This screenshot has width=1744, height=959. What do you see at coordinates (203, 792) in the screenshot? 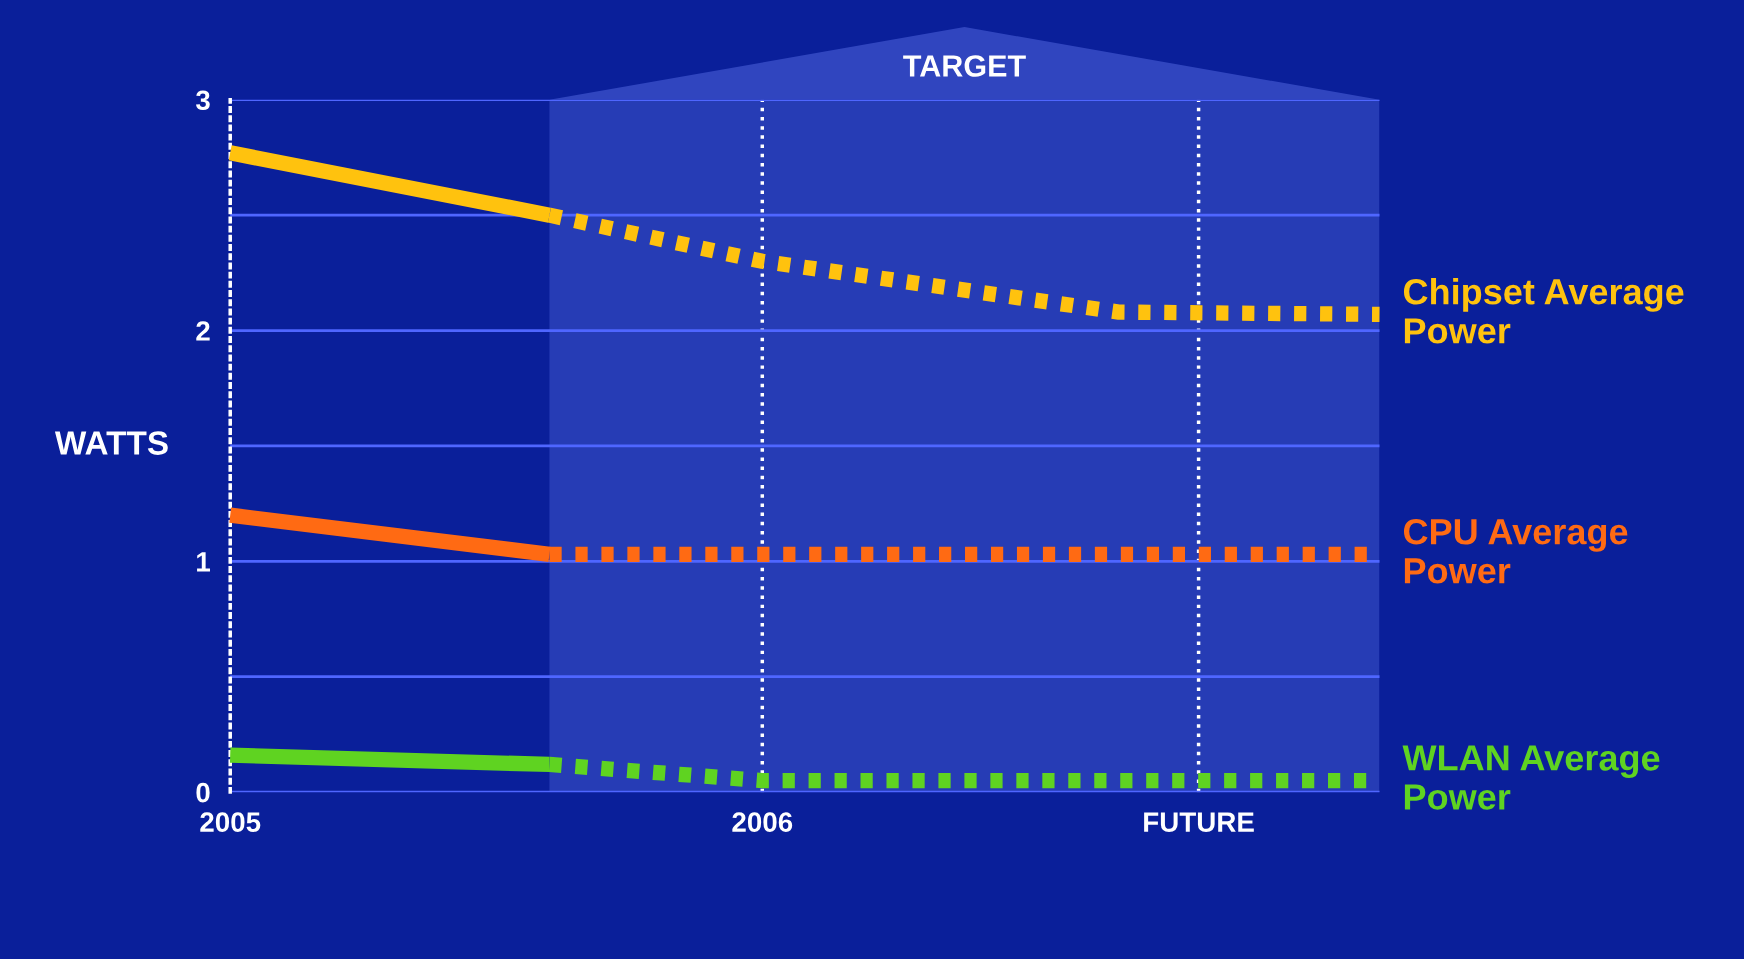
I see `y-tick-label: 0` at bounding box center [203, 792].